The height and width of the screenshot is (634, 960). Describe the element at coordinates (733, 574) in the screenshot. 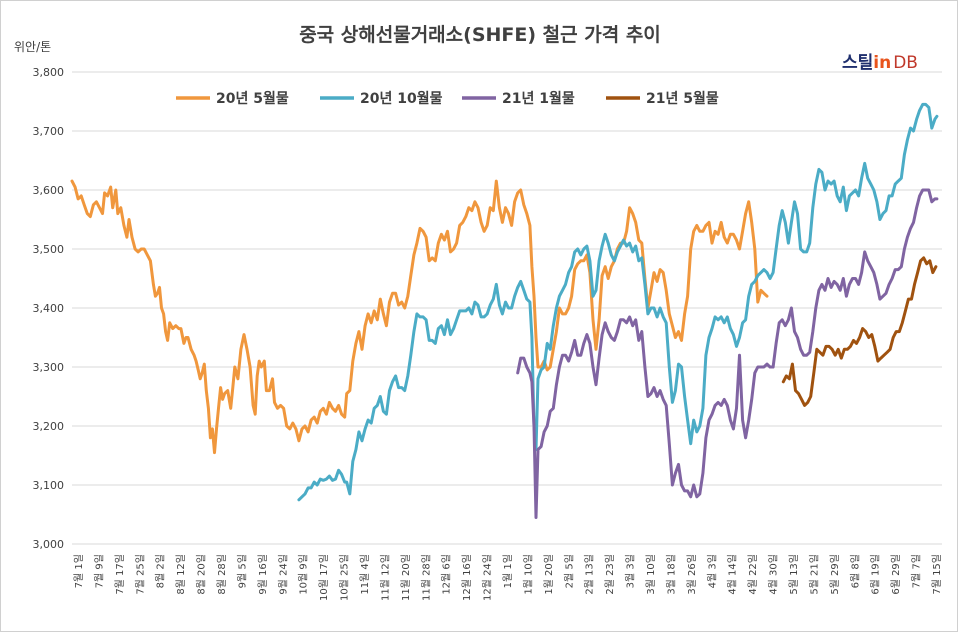

I see `x-tick-label: 4월 14일` at that location.